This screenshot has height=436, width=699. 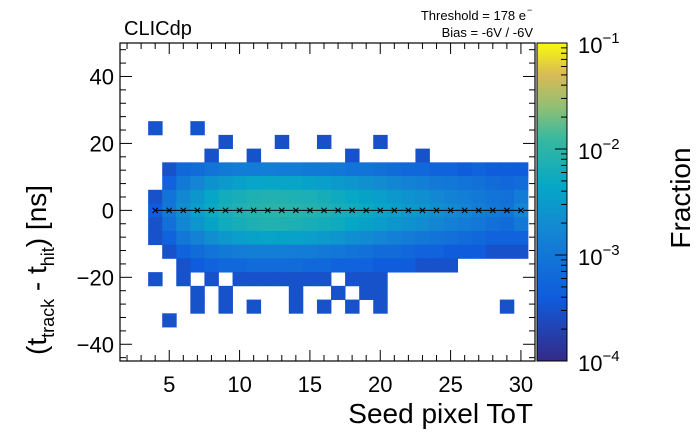 I want to click on x-tick-label: 25, so click(x=450, y=384).